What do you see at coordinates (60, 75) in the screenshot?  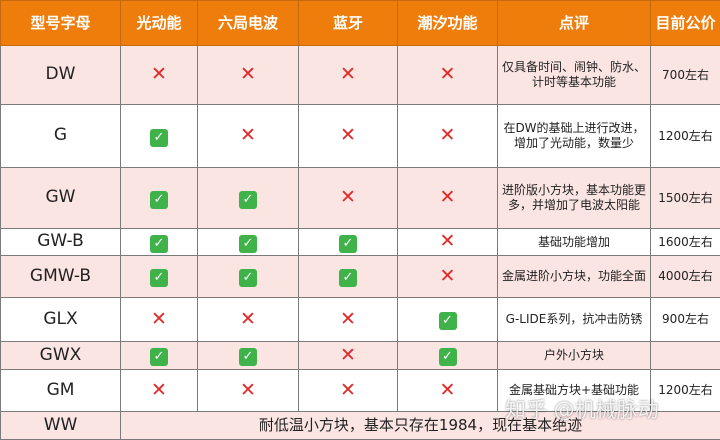 I see `model-cell: DW` at bounding box center [60, 75].